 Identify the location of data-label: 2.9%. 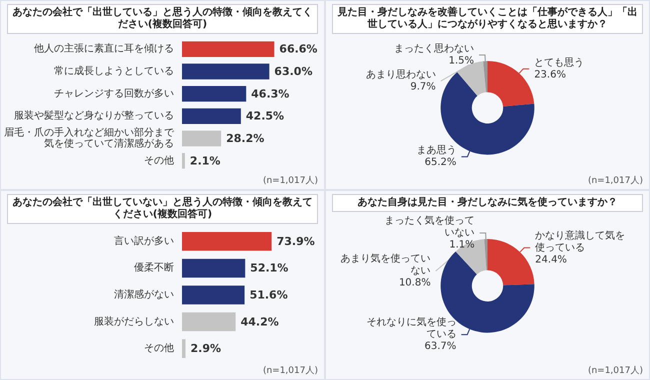
(206, 349).